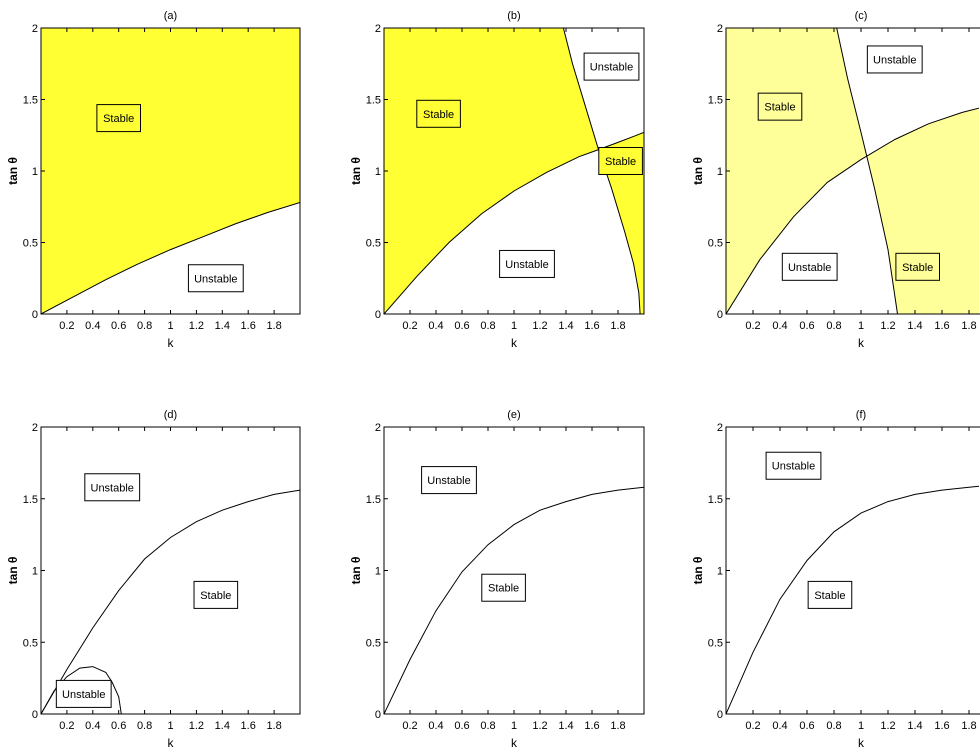  What do you see at coordinates (861, 16) in the screenshot?
I see `panel-title: (c)` at bounding box center [861, 16].